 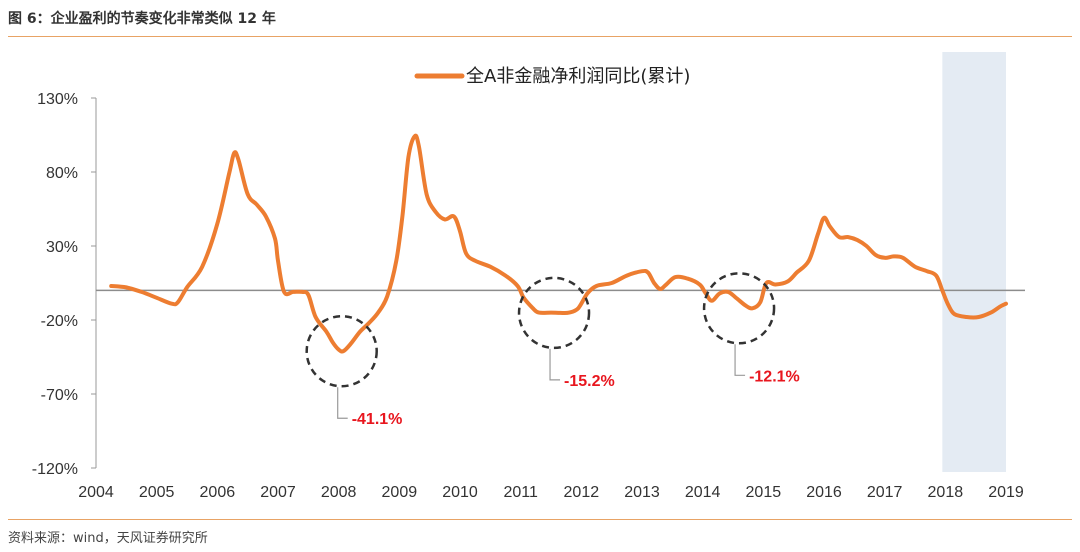 What do you see at coordinates (974, 262) in the screenshot?
I see `shaded-period` at bounding box center [974, 262].